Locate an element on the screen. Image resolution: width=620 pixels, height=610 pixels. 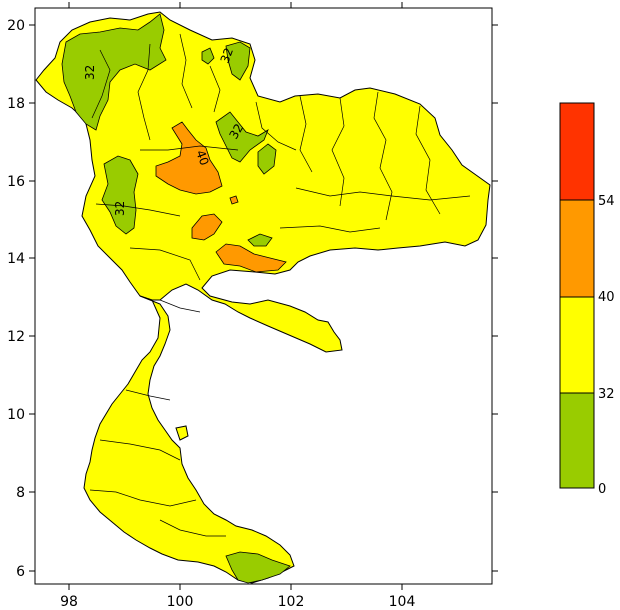
zone-high-center is located at coordinates (189, 158).